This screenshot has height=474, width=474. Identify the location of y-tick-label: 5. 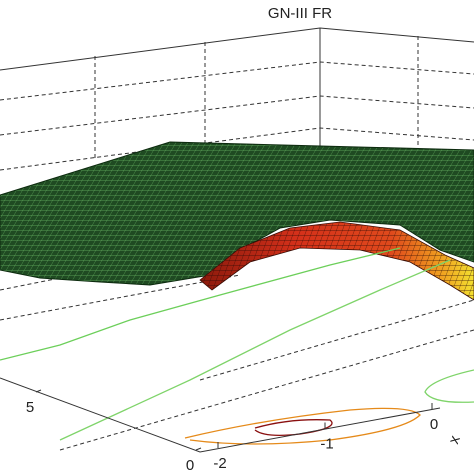
(30, 407).